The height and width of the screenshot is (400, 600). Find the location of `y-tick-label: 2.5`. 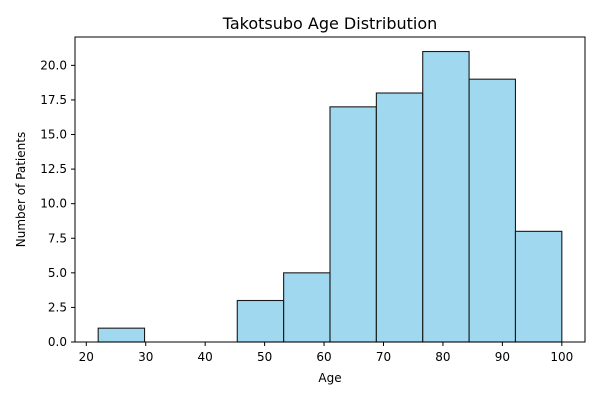

y-tick-label: 2.5 is located at coordinates (57, 307).